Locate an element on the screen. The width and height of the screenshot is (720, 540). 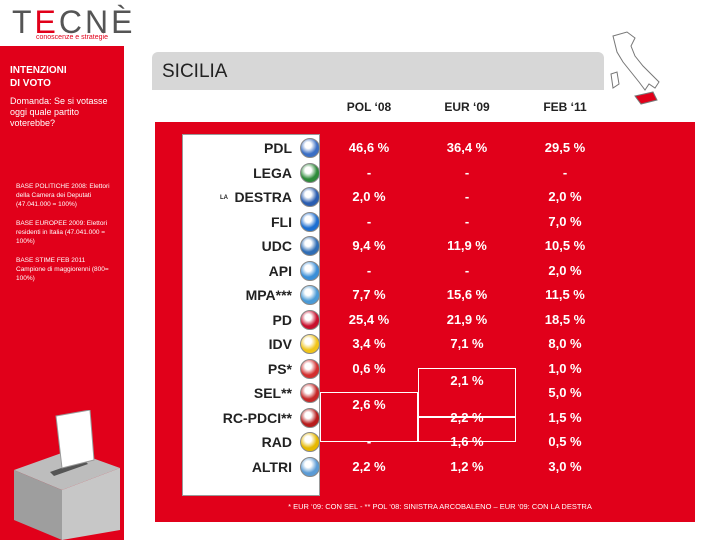
rc-pdci-logo-icon is located at coordinates (310, 417).